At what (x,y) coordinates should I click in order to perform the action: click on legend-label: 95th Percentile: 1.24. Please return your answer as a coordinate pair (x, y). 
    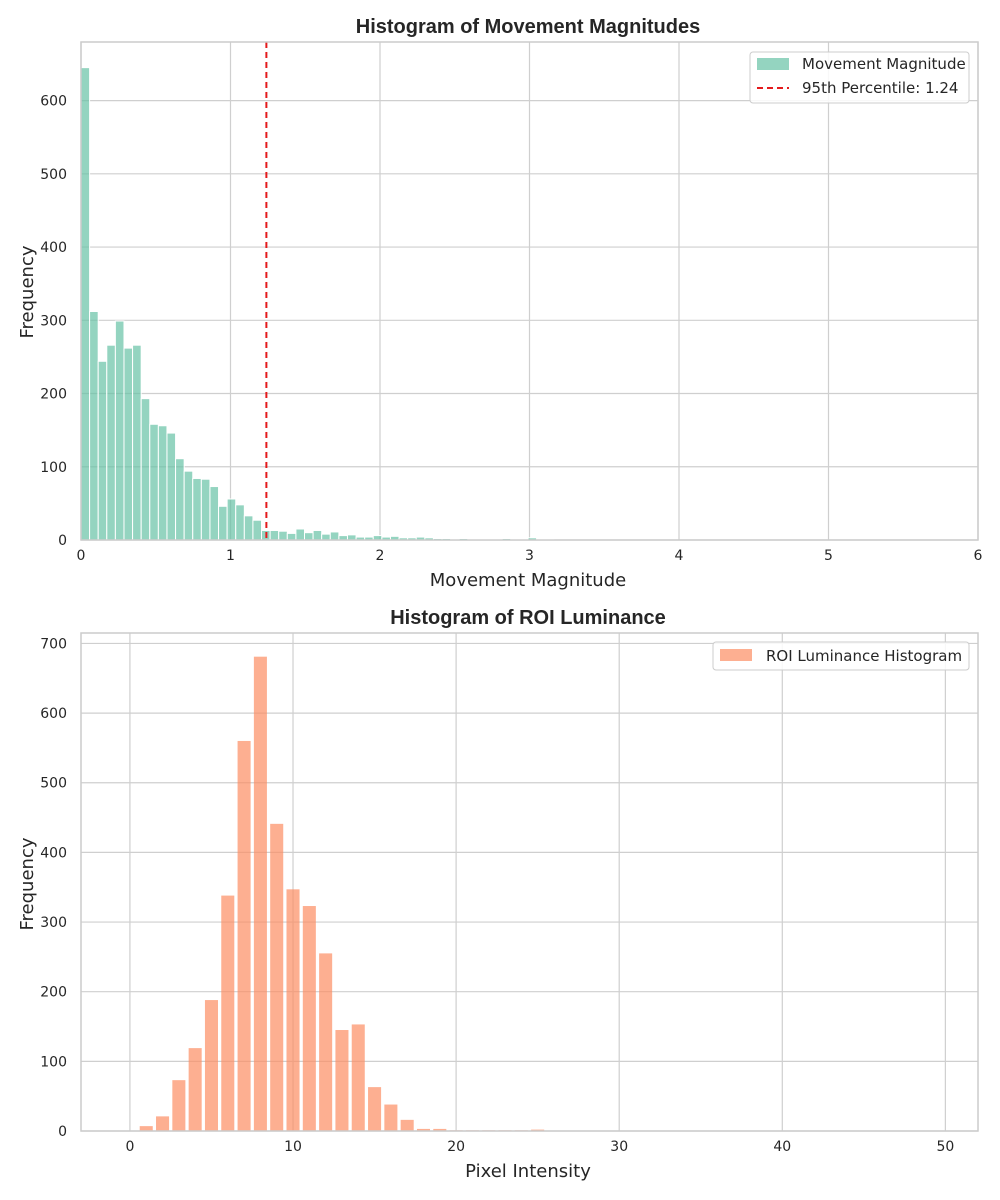
    Looking at the image, I should click on (880, 88).